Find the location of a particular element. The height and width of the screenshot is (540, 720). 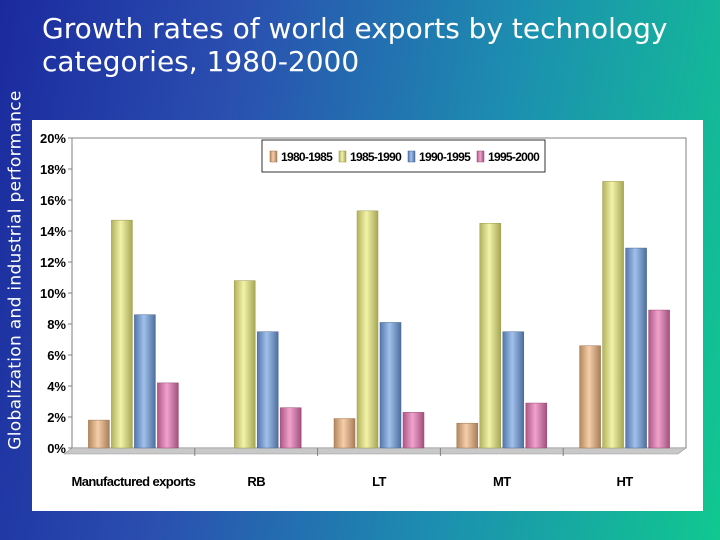

y-tick-label: 20% is located at coordinates (53, 138).